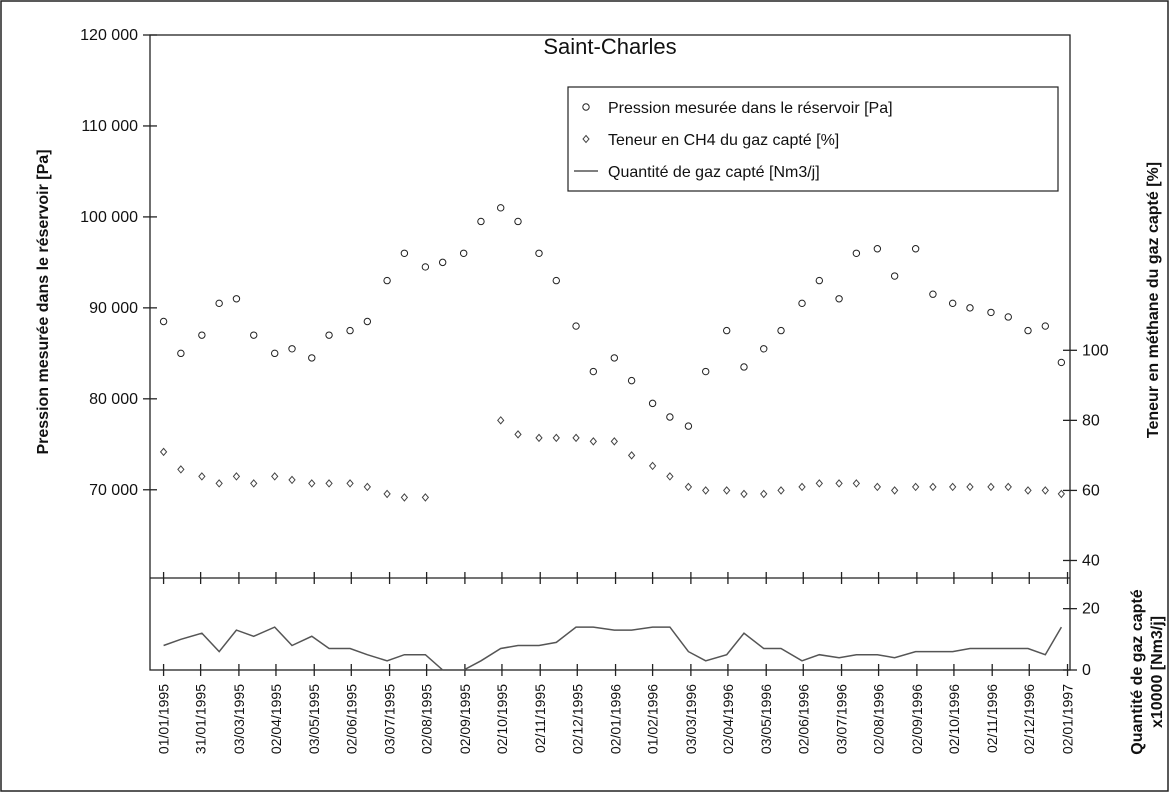 Image resolution: width=1170 pixels, height=793 pixels. What do you see at coordinates (992, 718) in the screenshot?
I see `x-tick-label: 02/11/1996` at bounding box center [992, 718].